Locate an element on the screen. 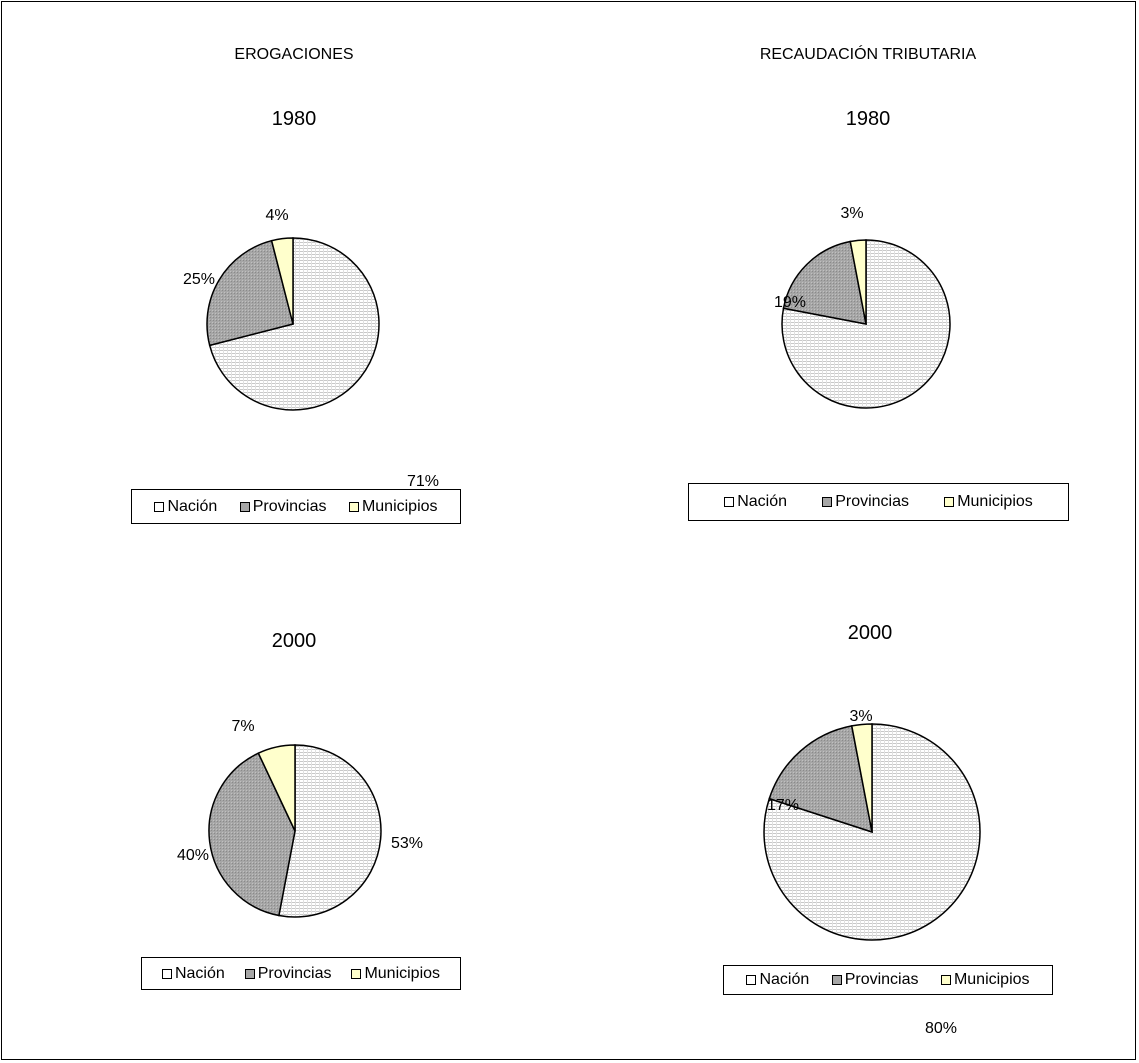  pie-chart-erogaciones-1980: 71% 25% 4% is located at coordinates (311, 348).